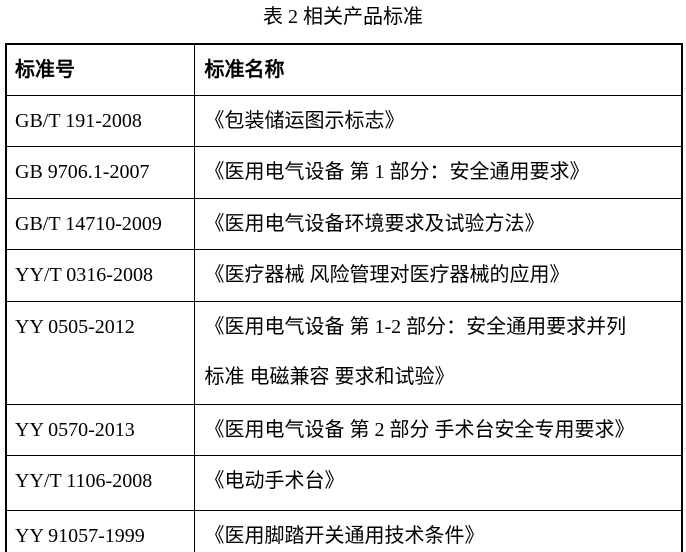 The height and width of the screenshot is (552, 686). Describe the element at coordinates (100, 483) in the screenshot. I see `standard-code-cell: YY/T 1106-2008` at that location.